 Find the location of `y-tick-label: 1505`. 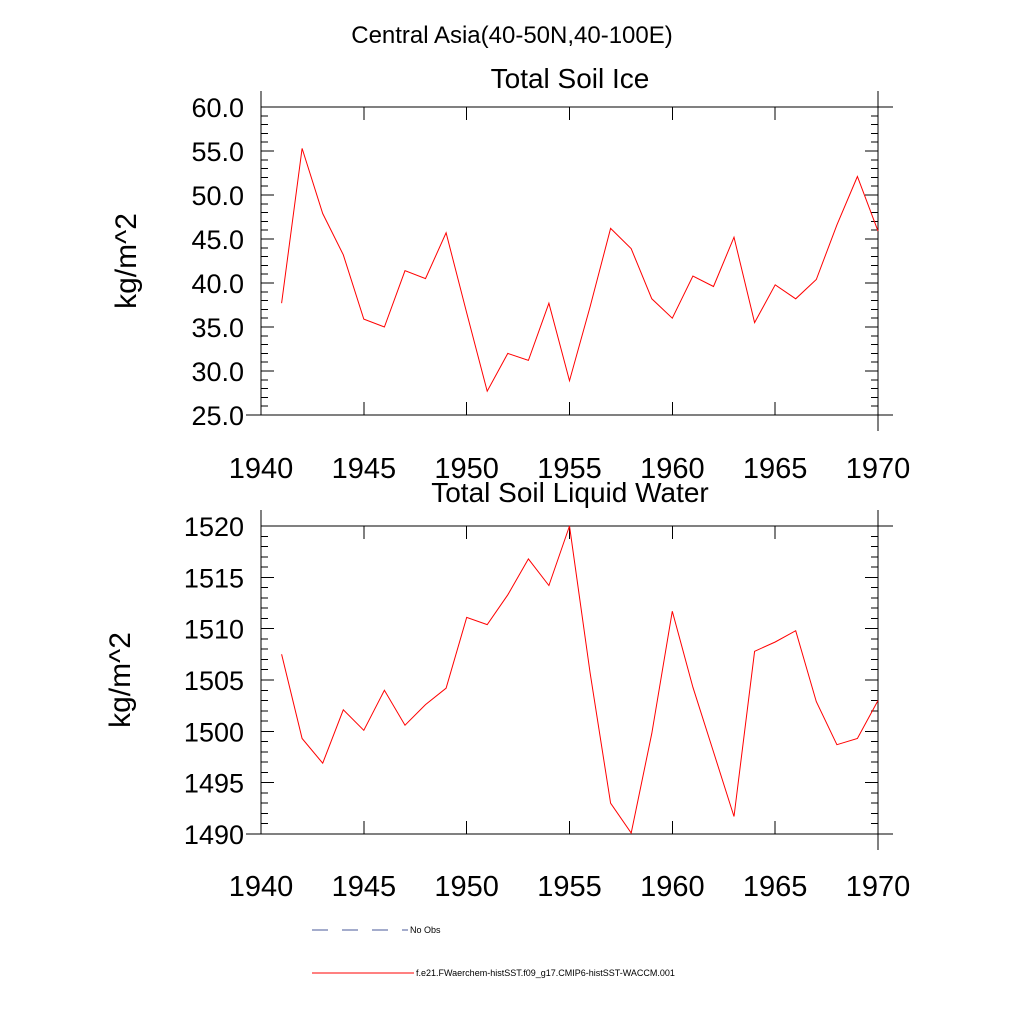

y-tick-label: 1505 is located at coordinates (214, 681).